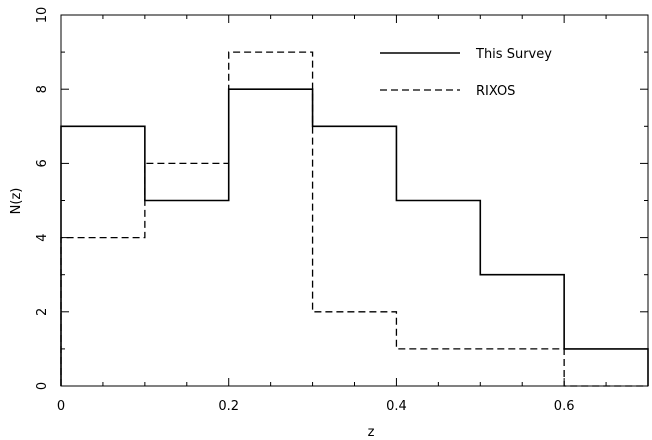  I want to click on x-axis-label: z, so click(371, 432).